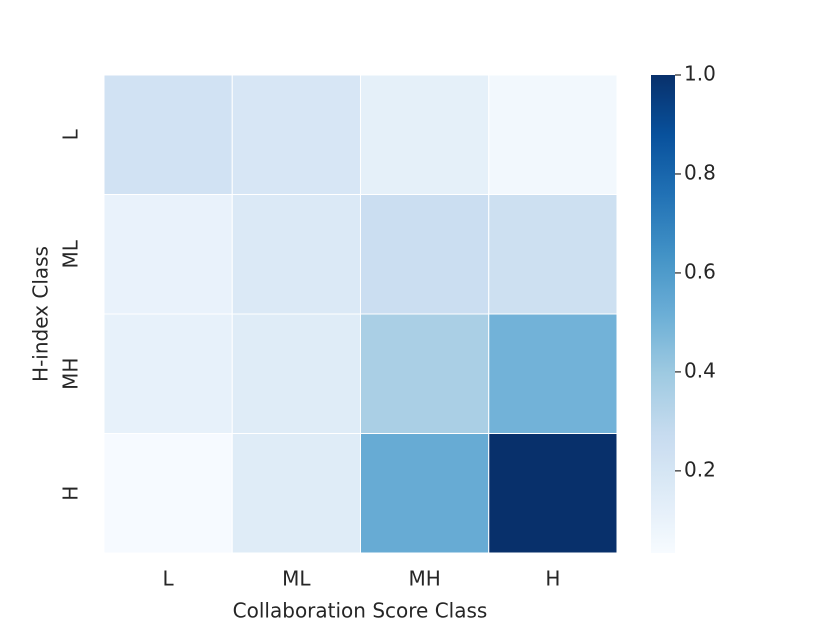 The image size is (830, 623). Describe the element at coordinates (296, 579) in the screenshot. I see `x-tick-label: ML` at that location.